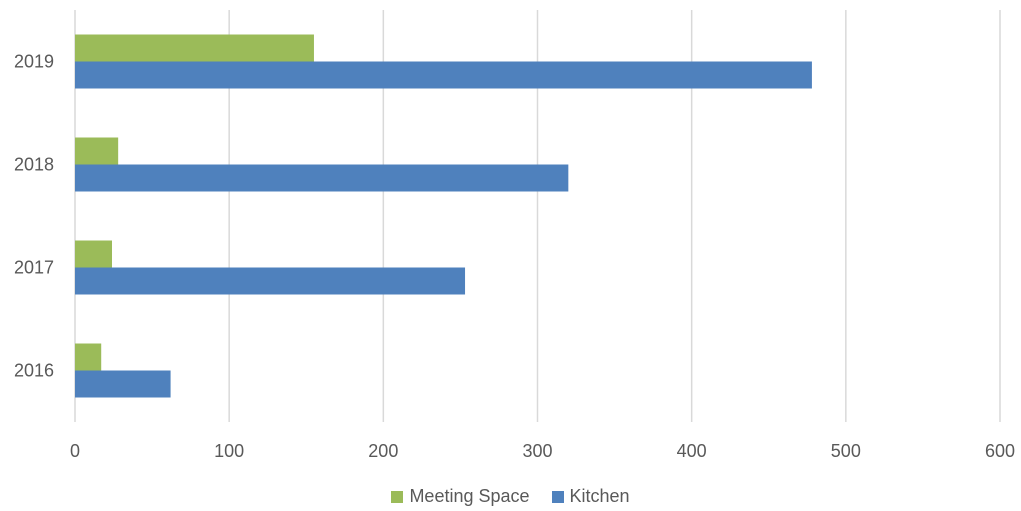  I want to click on bar-meeting-space-2018, so click(97, 151).